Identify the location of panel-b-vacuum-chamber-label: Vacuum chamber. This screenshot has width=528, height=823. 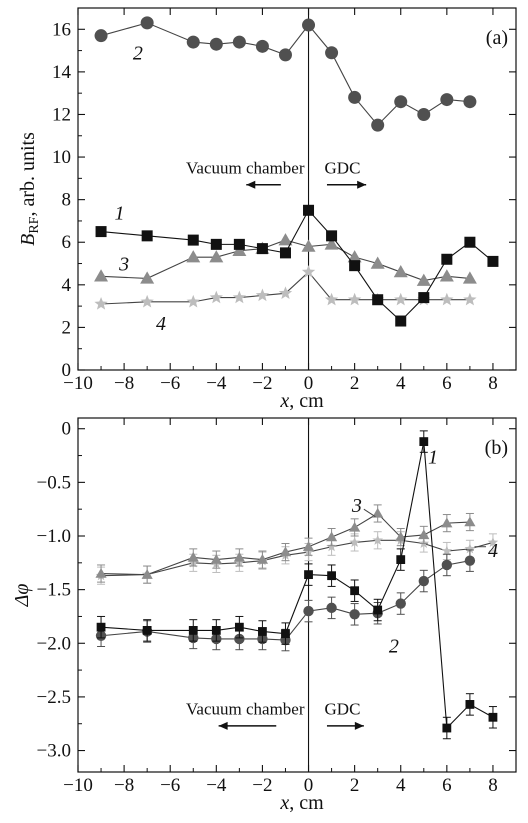
(245, 709).